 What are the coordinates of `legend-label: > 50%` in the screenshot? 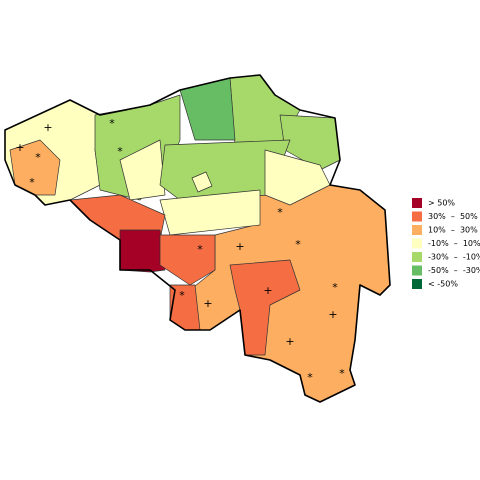 It's located at (441, 203).